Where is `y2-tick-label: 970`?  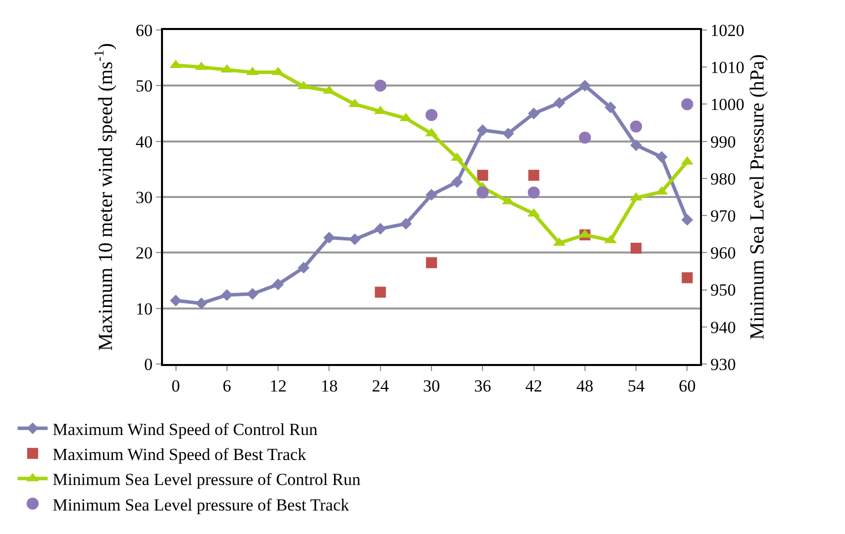 y2-tick-label: 970 is located at coordinates (723, 216).